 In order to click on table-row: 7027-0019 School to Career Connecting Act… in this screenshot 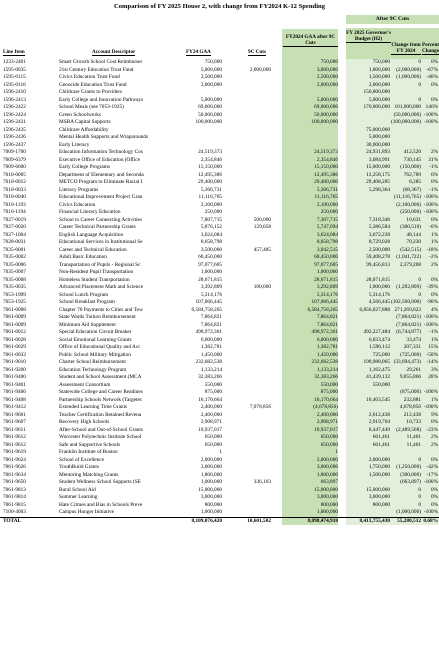, I will do `click(219, 220)`.